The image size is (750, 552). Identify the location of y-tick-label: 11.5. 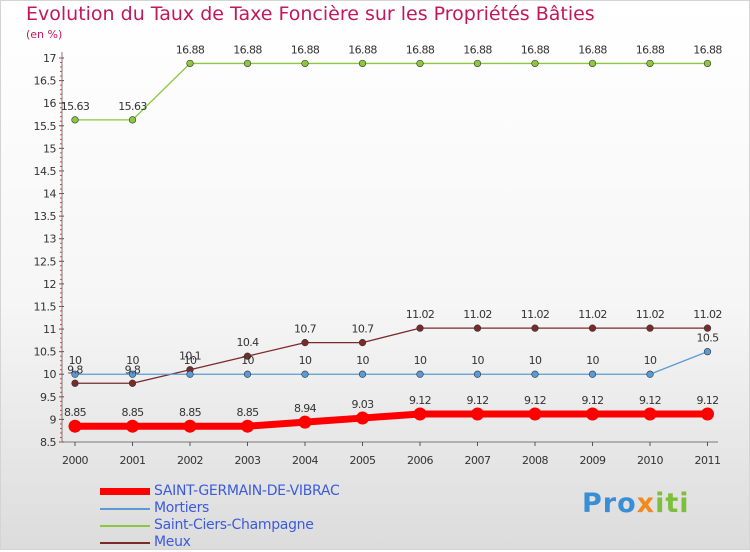
(45, 306).